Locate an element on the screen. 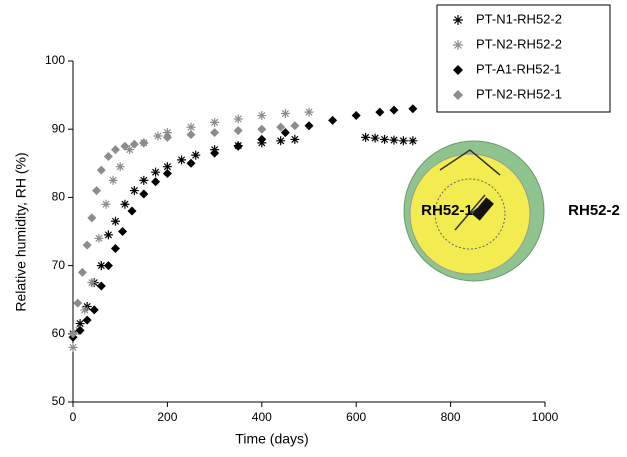 The height and width of the screenshot is (457, 627). annotation: RH52-1 is located at coordinates (447, 210).